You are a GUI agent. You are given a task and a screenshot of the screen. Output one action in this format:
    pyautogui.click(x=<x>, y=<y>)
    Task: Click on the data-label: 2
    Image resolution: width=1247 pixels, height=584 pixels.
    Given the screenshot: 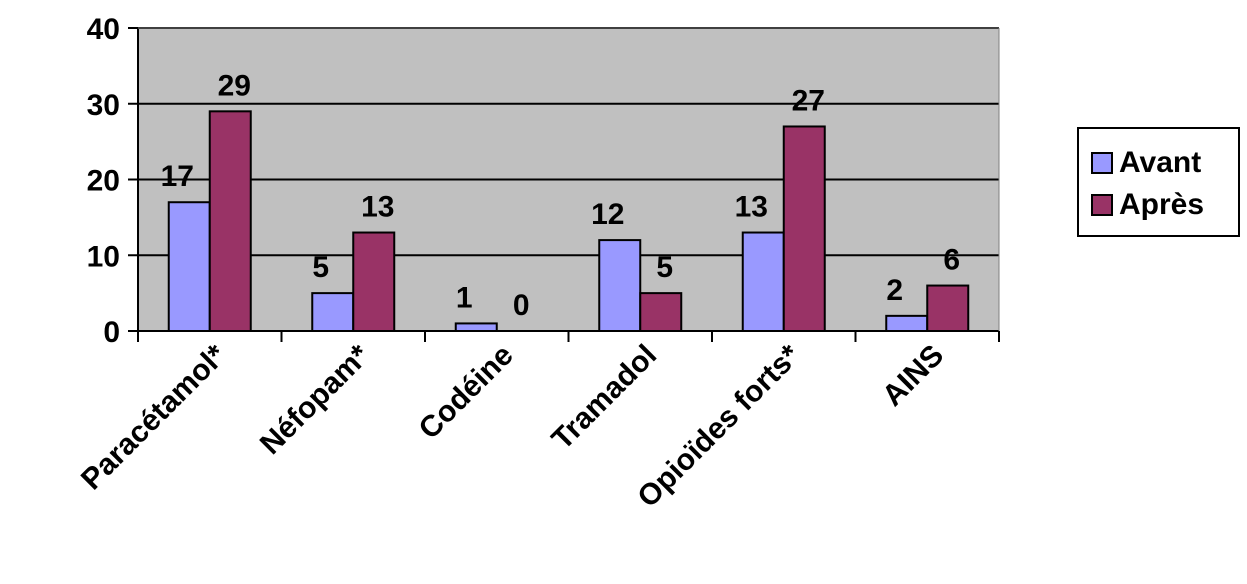 What is the action you would take?
    pyautogui.click(x=894, y=290)
    